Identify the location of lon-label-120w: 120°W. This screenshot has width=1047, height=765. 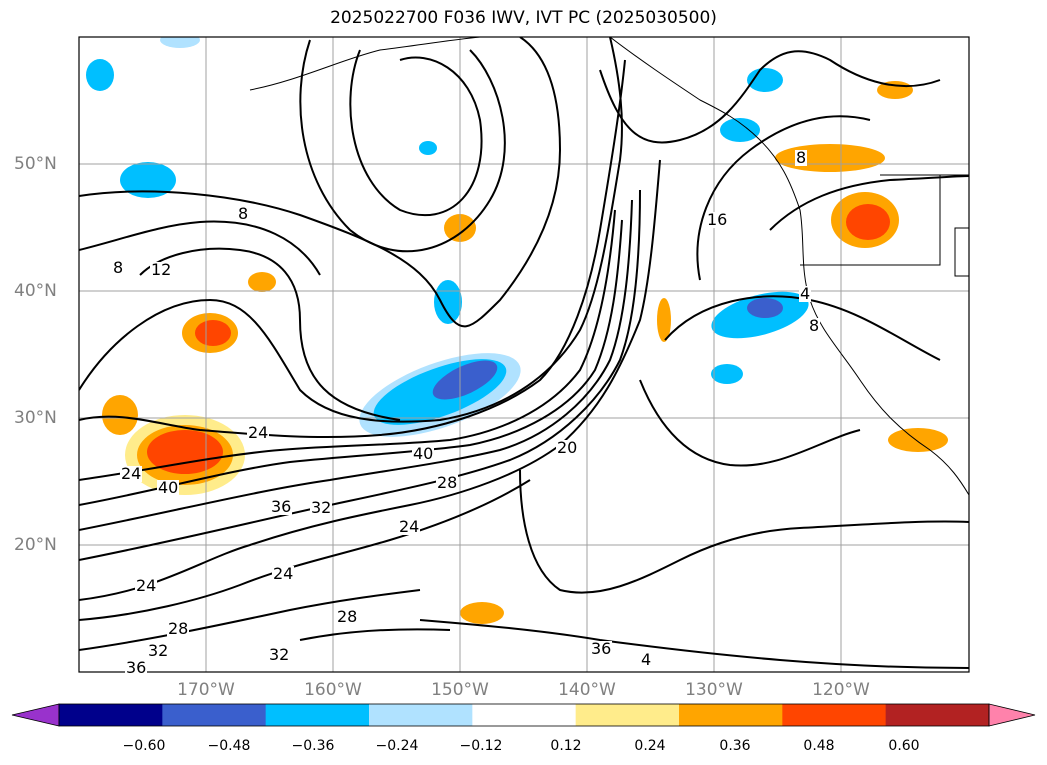
(841, 690).